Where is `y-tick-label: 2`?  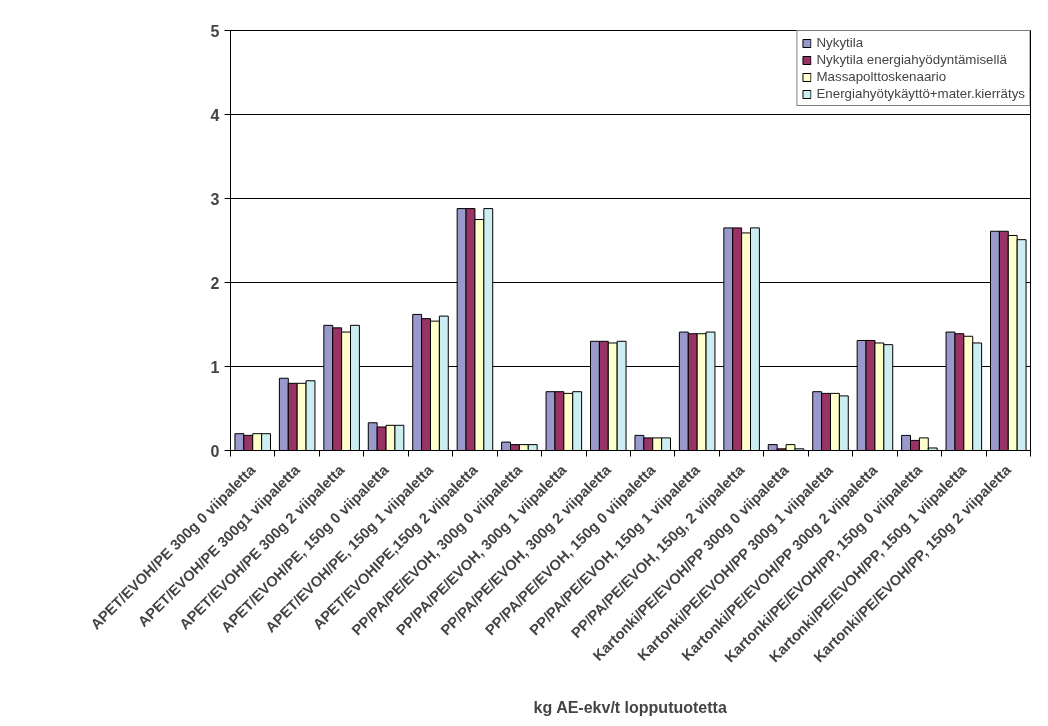 y-tick-label: 2 is located at coordinates (215, 283).